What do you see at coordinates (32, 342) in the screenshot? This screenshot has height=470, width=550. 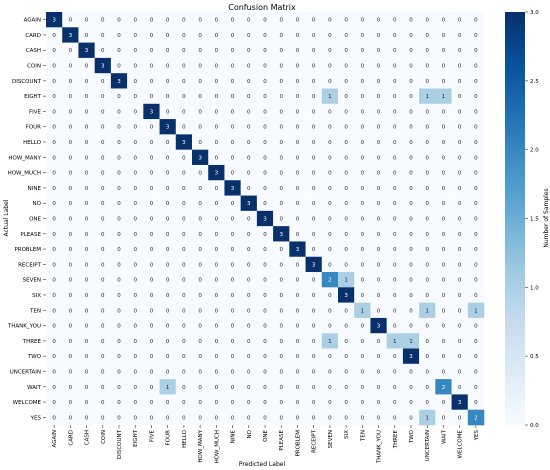 I see `y-tick-label: THREE` at bounding box center [32, 342].